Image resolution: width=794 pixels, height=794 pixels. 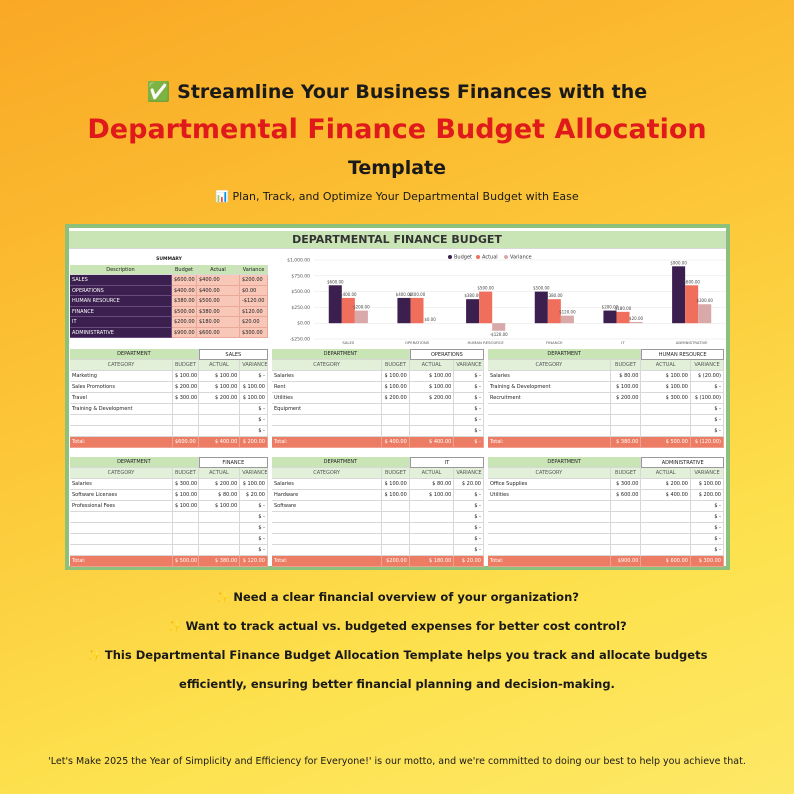 What do you see at coordinates (254, 322) in the screenshot?
I see `summary-cell: $20.00` at bounding box center [254, 322].